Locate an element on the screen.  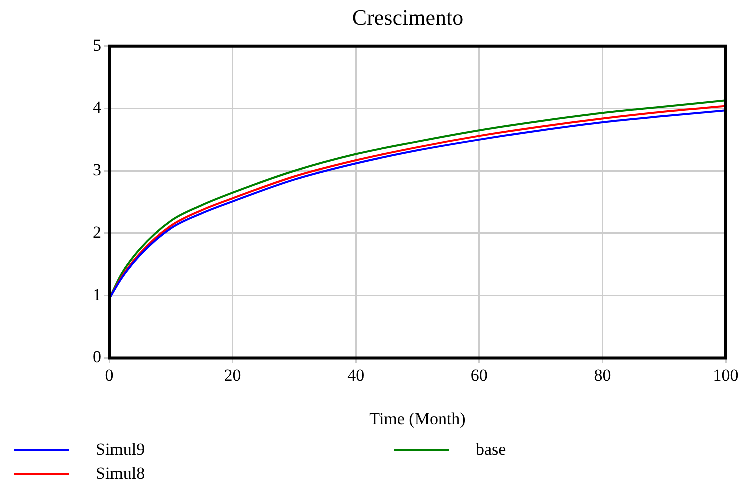
legend-label: base is located at coordinates (491, 450).